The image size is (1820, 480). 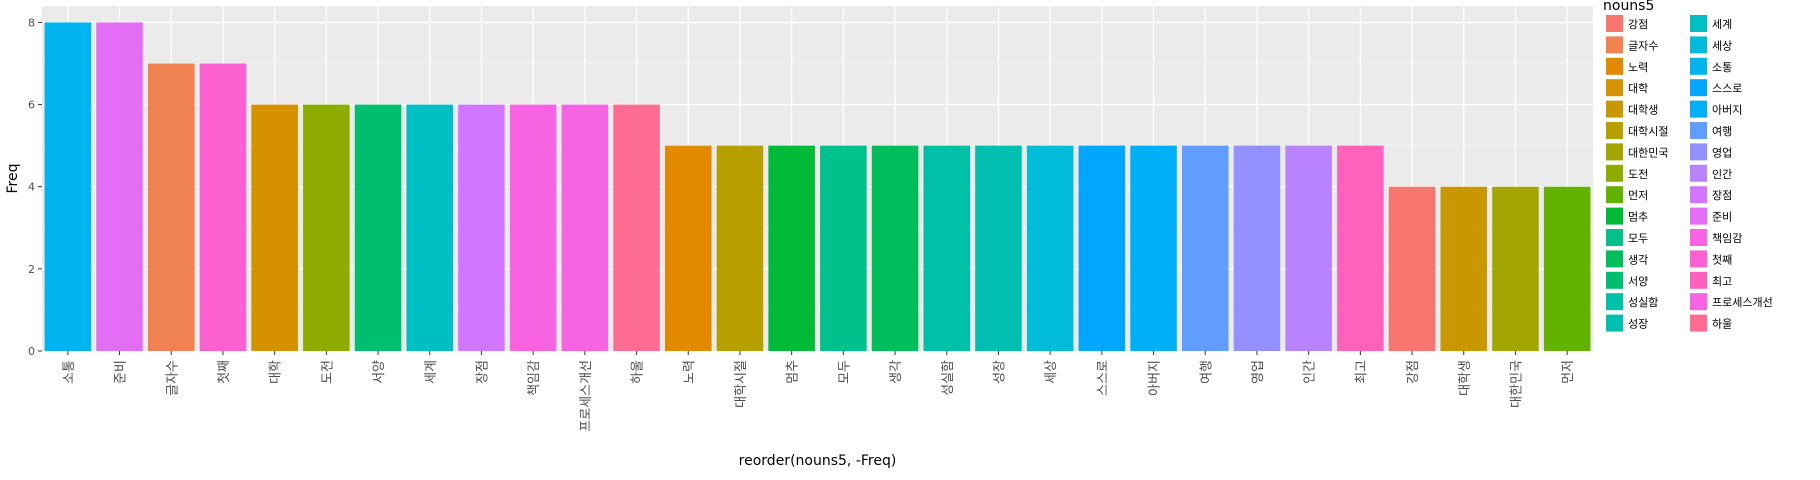 I want to click on x-tick-label: 모두, so click(x=844, y=372).